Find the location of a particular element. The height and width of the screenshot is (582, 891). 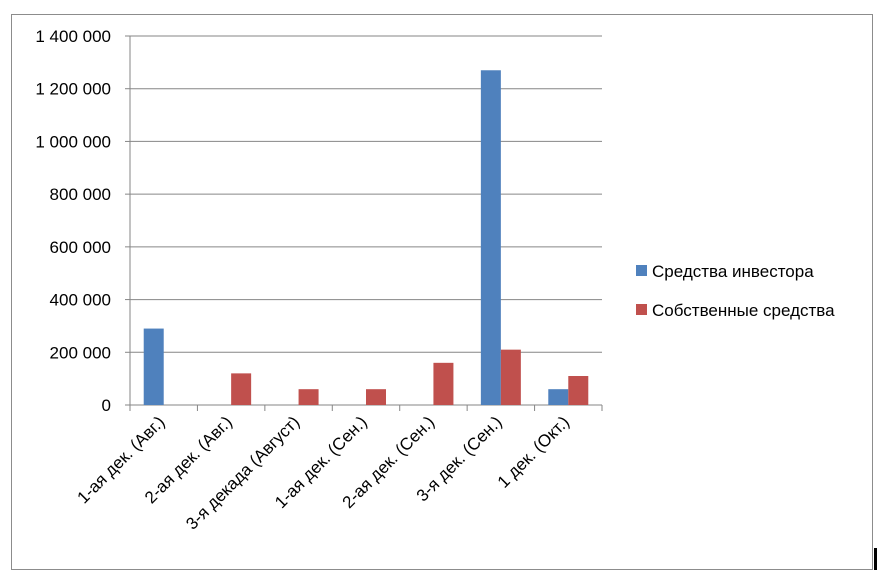

x-tick-label: 3-я декада (Август) is located at coordinates (242, 472).